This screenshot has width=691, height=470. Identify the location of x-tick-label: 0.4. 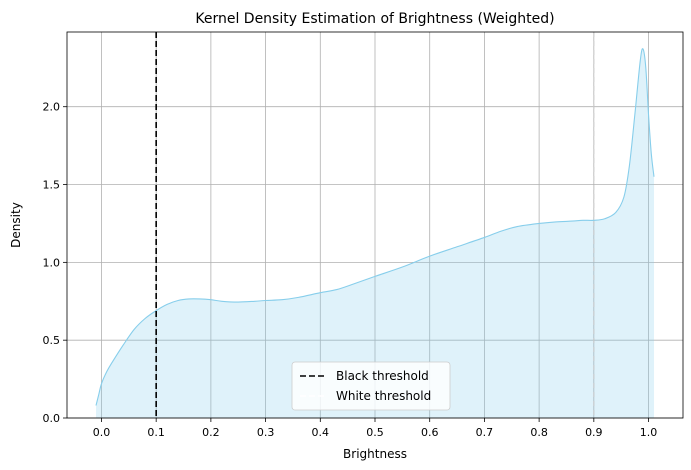
(321, 432).